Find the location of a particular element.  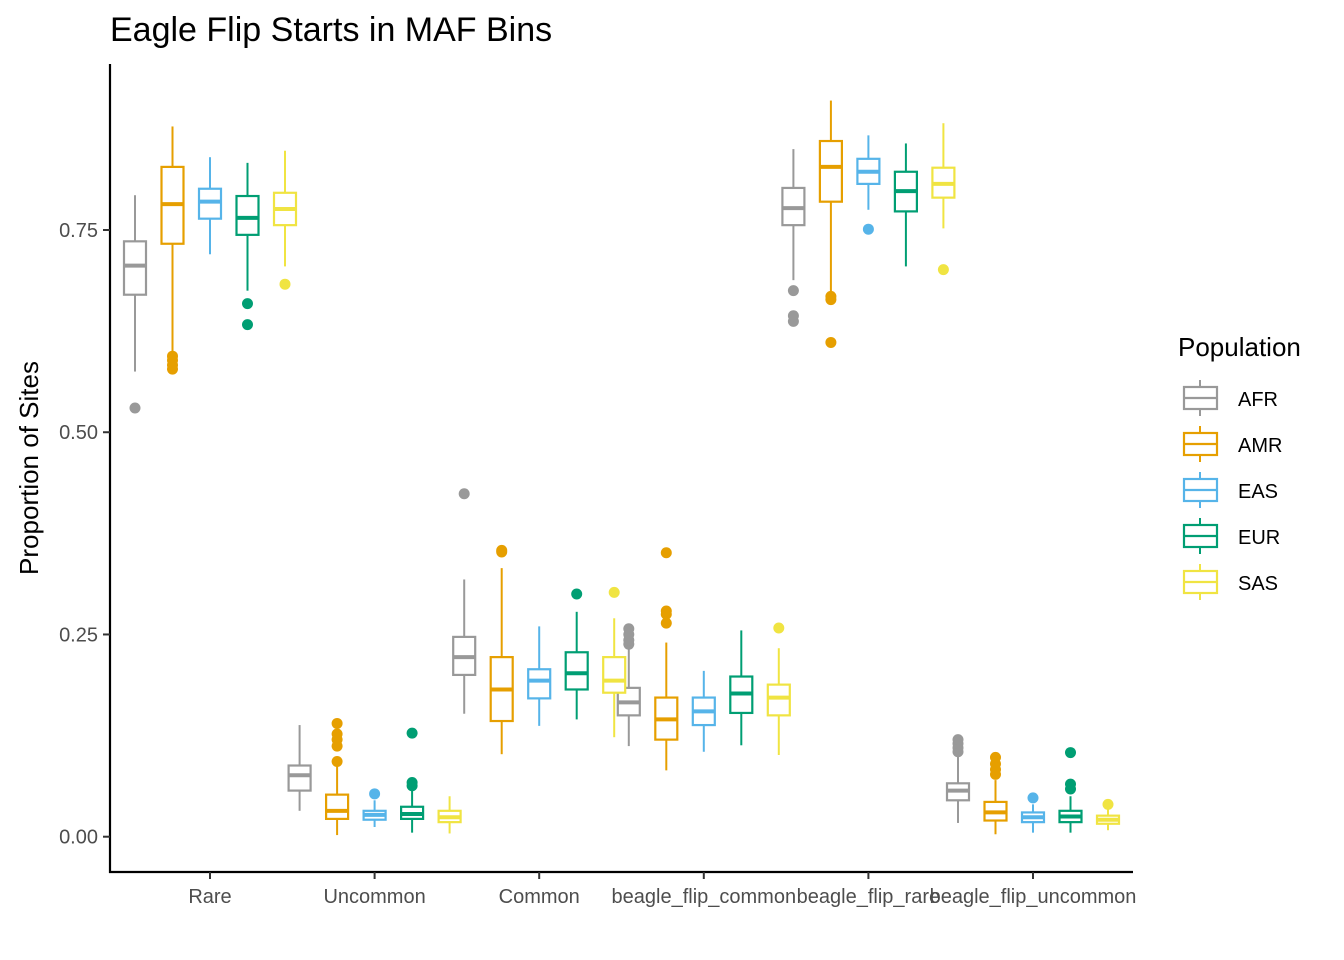

y-tick-label: 0.25 is located at coordinates (78, 635).